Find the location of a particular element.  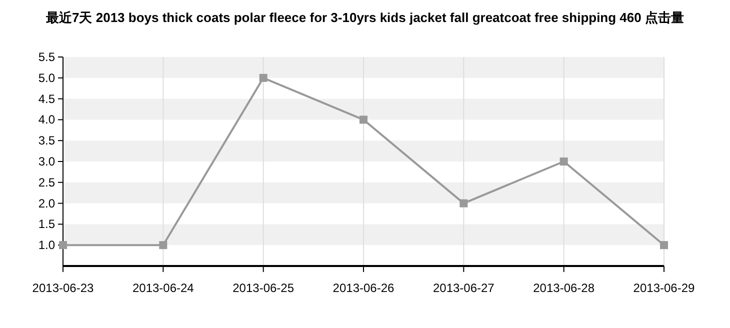

y-tick-label: 2.5 is located at coordinates (47, 182).